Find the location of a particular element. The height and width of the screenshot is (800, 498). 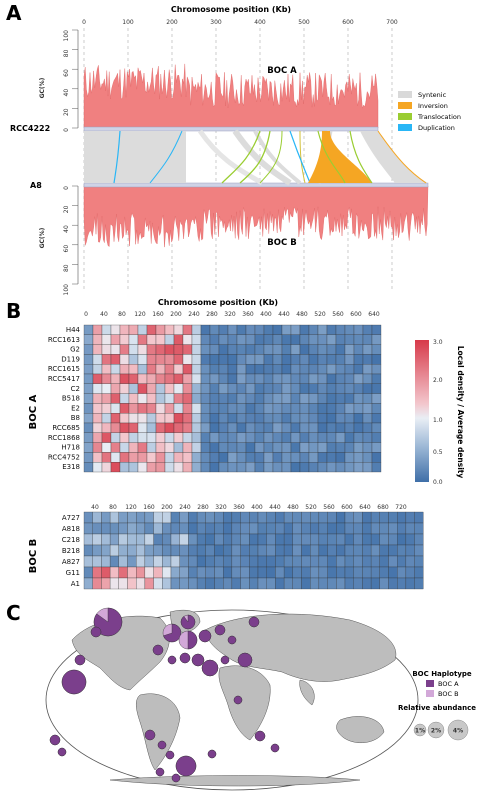

abundance-legend-circle is located at coordinates (436, 730).